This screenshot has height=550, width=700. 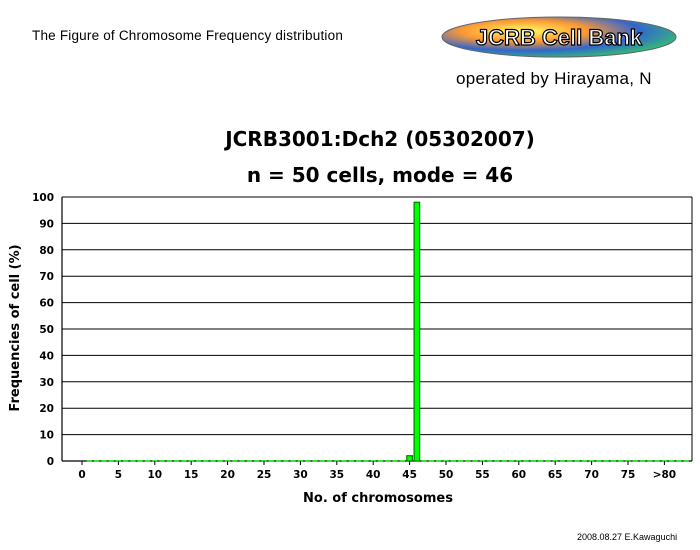 What do you see at coordinates (191, 475) in the screenshot?
I see `x-tick-label: 15` at bounding box center [191, 475].